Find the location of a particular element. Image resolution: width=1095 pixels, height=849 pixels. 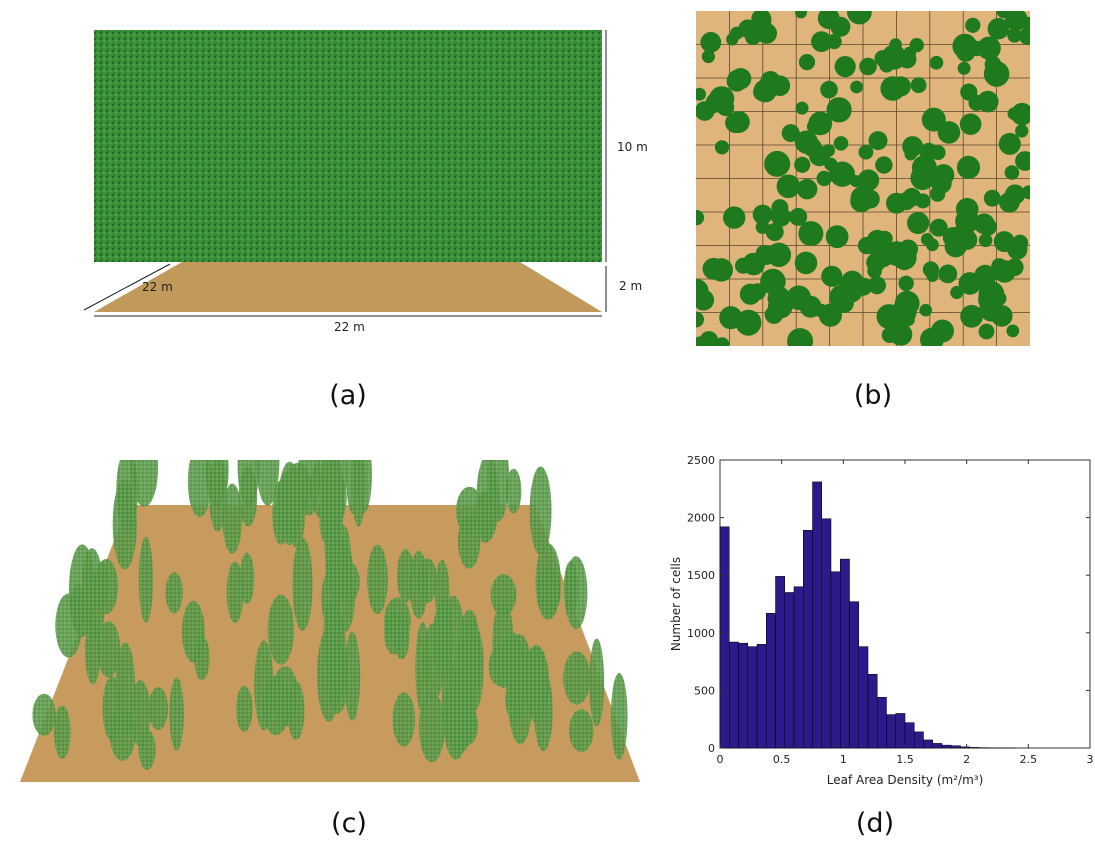

panel-b-illustration is located at coordinates (860, 177).